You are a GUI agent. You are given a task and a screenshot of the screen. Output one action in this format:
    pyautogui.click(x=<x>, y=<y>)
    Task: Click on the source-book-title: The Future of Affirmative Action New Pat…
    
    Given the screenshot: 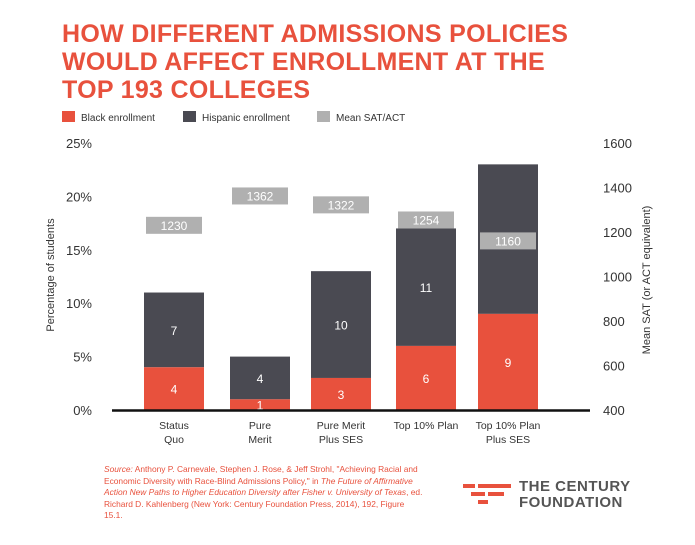 What is the action you would take?
    pyautogui.click(x=258, y=486)
    